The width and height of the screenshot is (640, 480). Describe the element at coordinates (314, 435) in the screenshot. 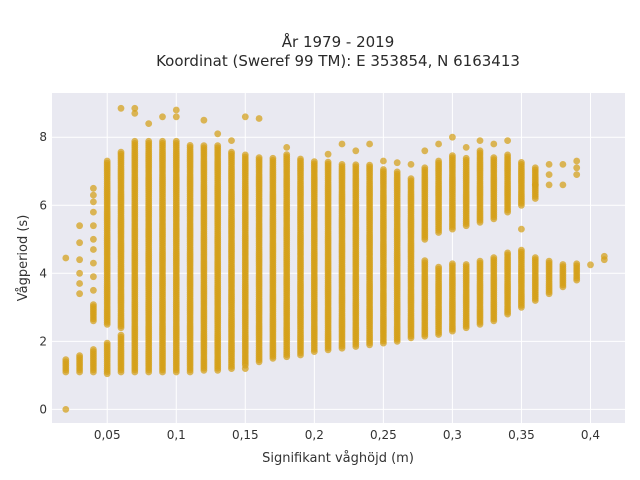

I see `x-tick-label: 0,2` at that location.